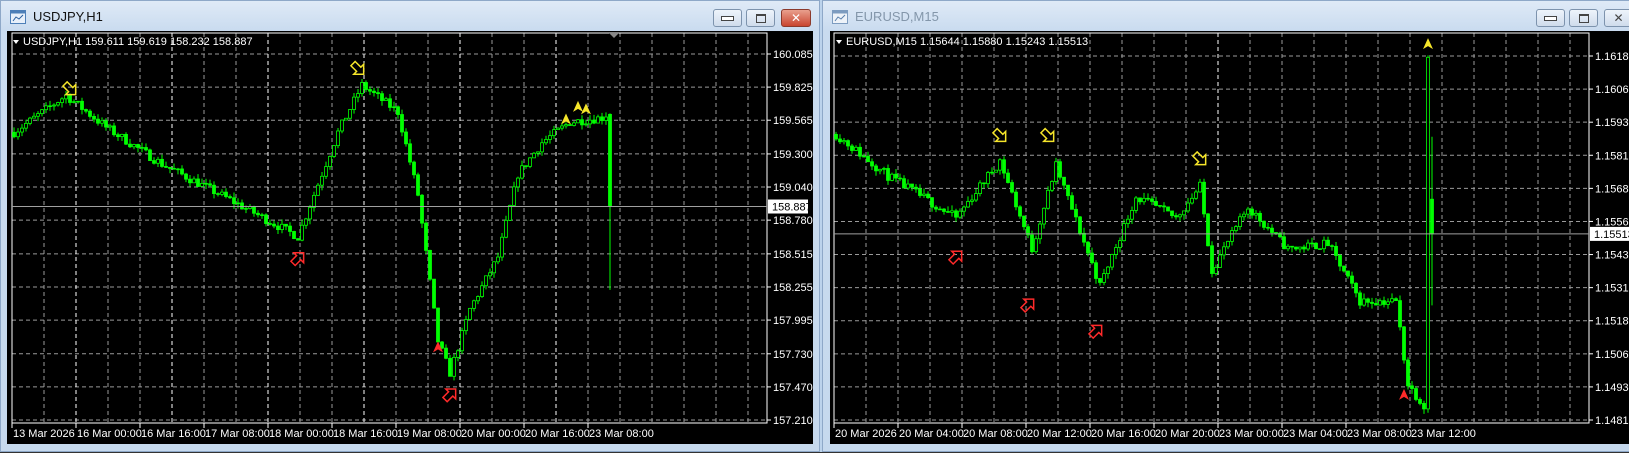 The width and height of the screenshot is (1629, 457). What do you see at coordinates (1226, 16) in the screenshot?
I see `title-bar: EURUSD,M15 ✕` at bounding box center [1226, 16].